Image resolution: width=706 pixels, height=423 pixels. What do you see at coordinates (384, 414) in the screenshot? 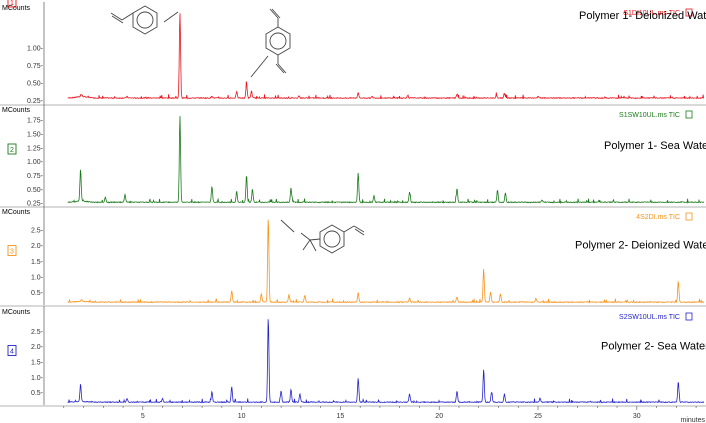
I see `x-axis: 5 10 15 20 25 30 minutes` at bounding box center [384, 414].